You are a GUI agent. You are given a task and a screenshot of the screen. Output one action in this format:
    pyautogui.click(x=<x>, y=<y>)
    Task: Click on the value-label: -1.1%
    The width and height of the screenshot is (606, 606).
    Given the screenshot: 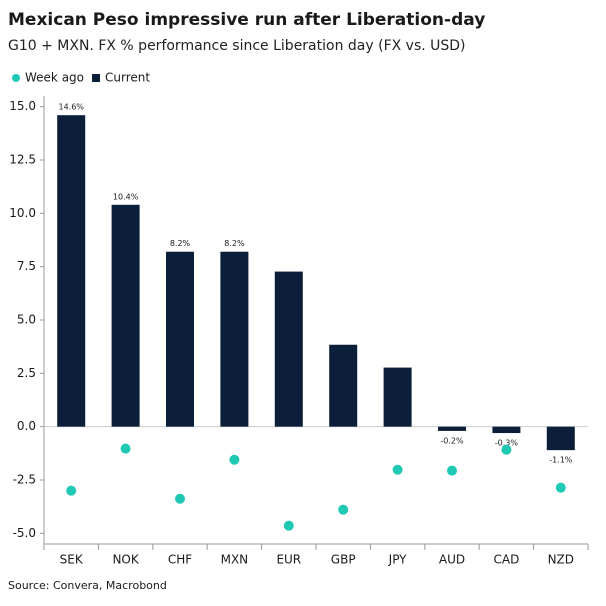 What is the action you would take?
    pyautogui.click(x=561, y=460)
    